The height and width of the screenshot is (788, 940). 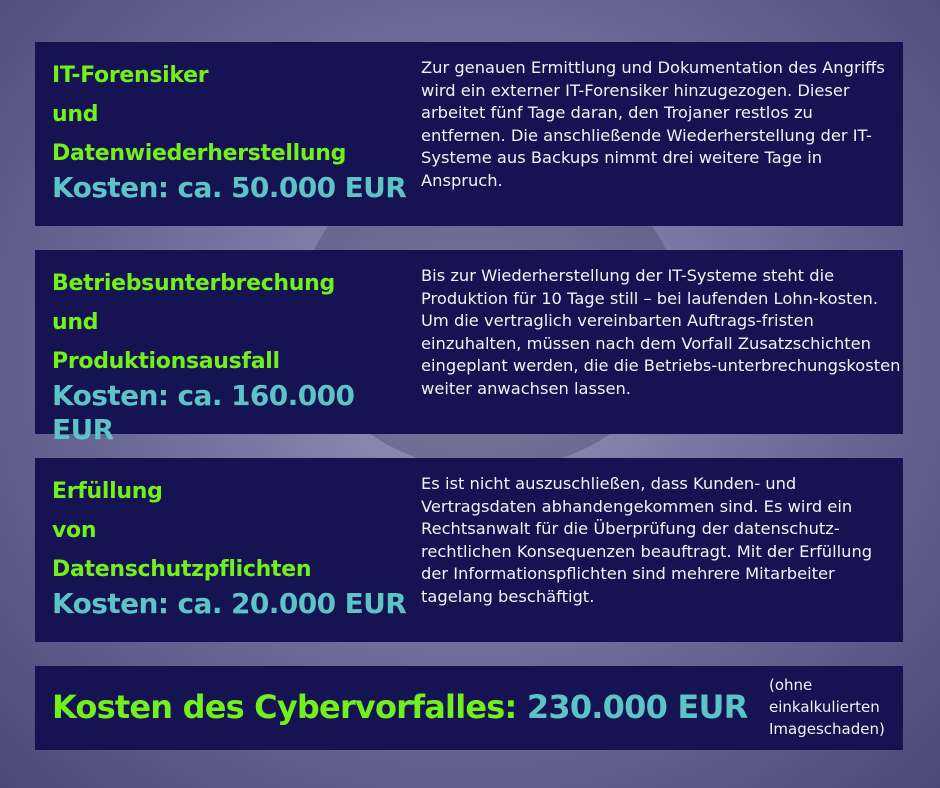 I want to click on section-title: IT-Forensiker, so click(x=130, y=75).